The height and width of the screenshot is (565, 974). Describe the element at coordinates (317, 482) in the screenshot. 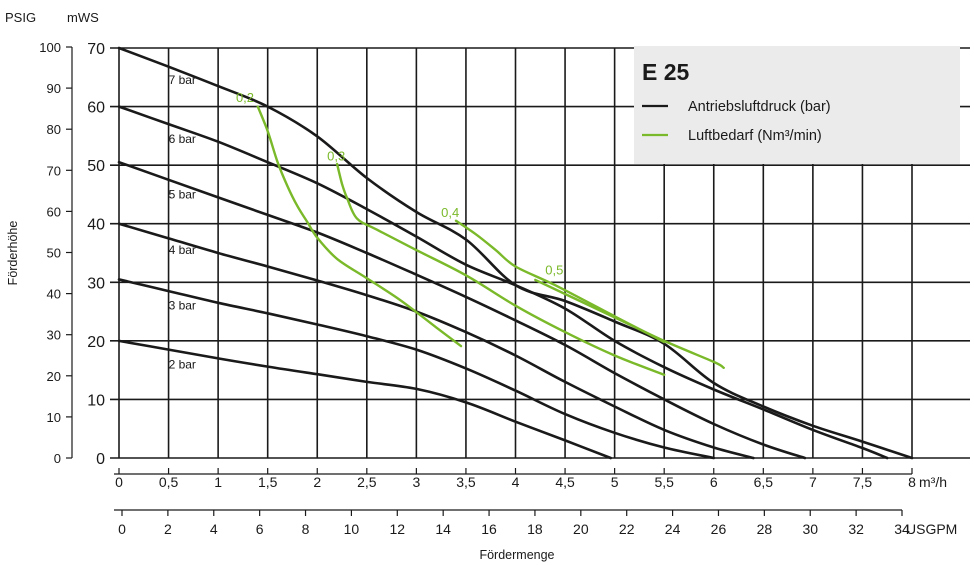

I see `x-tick-label-primary: 2` at that location.